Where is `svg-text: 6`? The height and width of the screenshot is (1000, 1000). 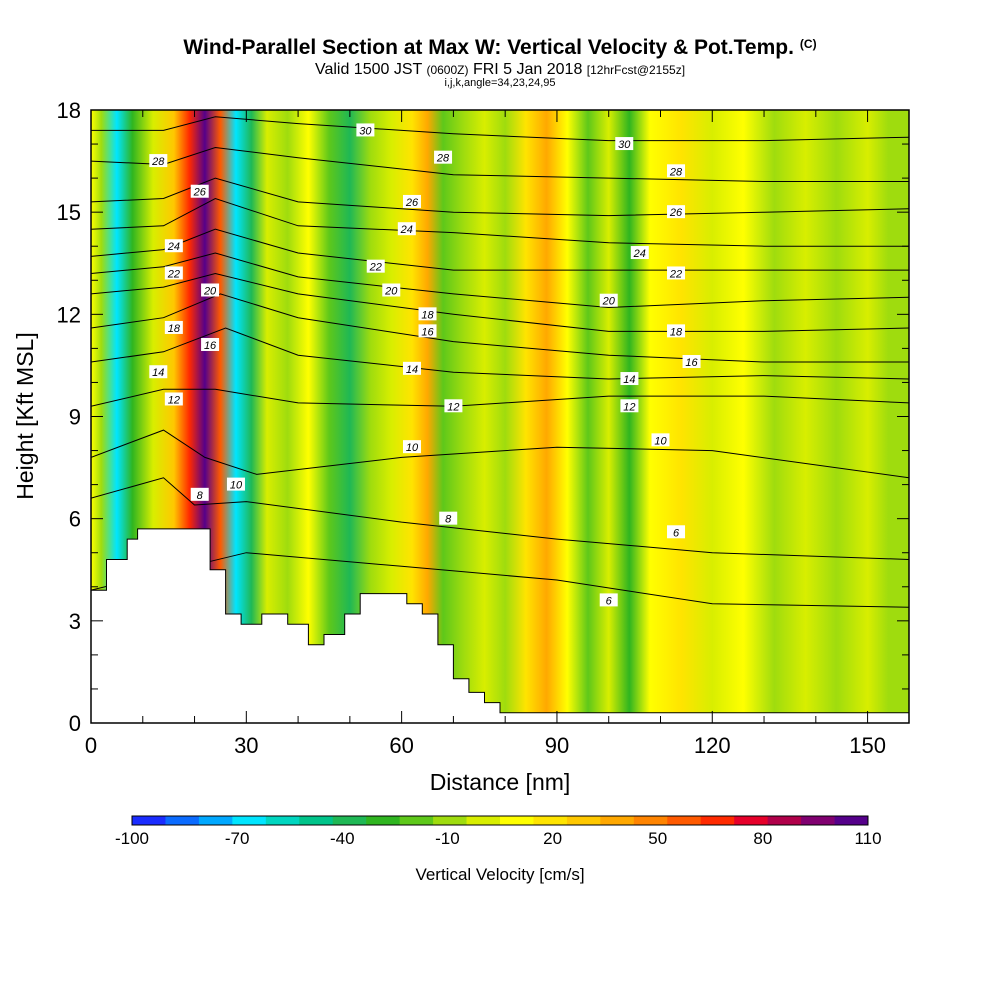 svg-text: 6 is located at coordinates (676, 533).